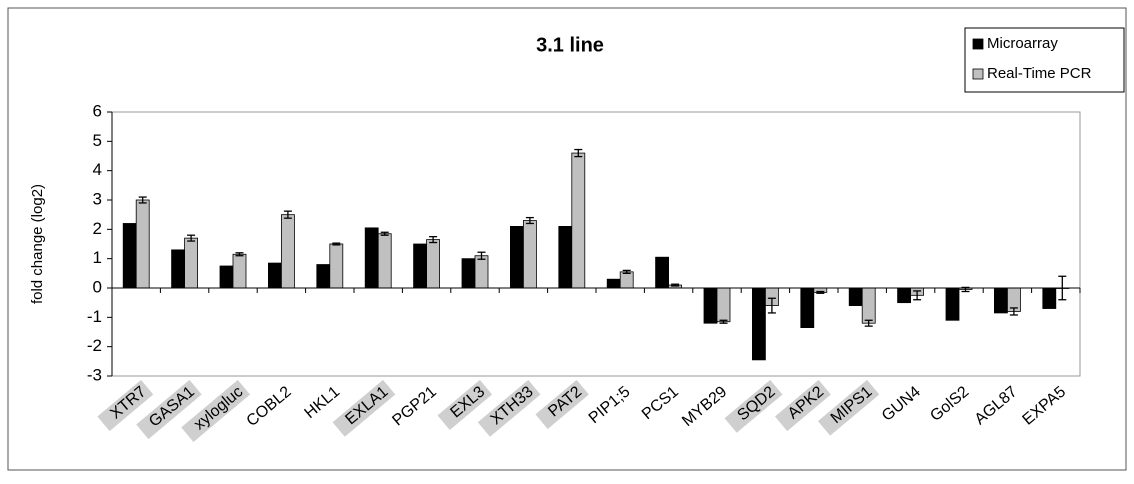 The width and height of the screenshot is (1134, 484). What do you see at coordinates (570, 45) in the screenshot?
I see `chart-title: 3.1 line` at bounding box center [570, 45].